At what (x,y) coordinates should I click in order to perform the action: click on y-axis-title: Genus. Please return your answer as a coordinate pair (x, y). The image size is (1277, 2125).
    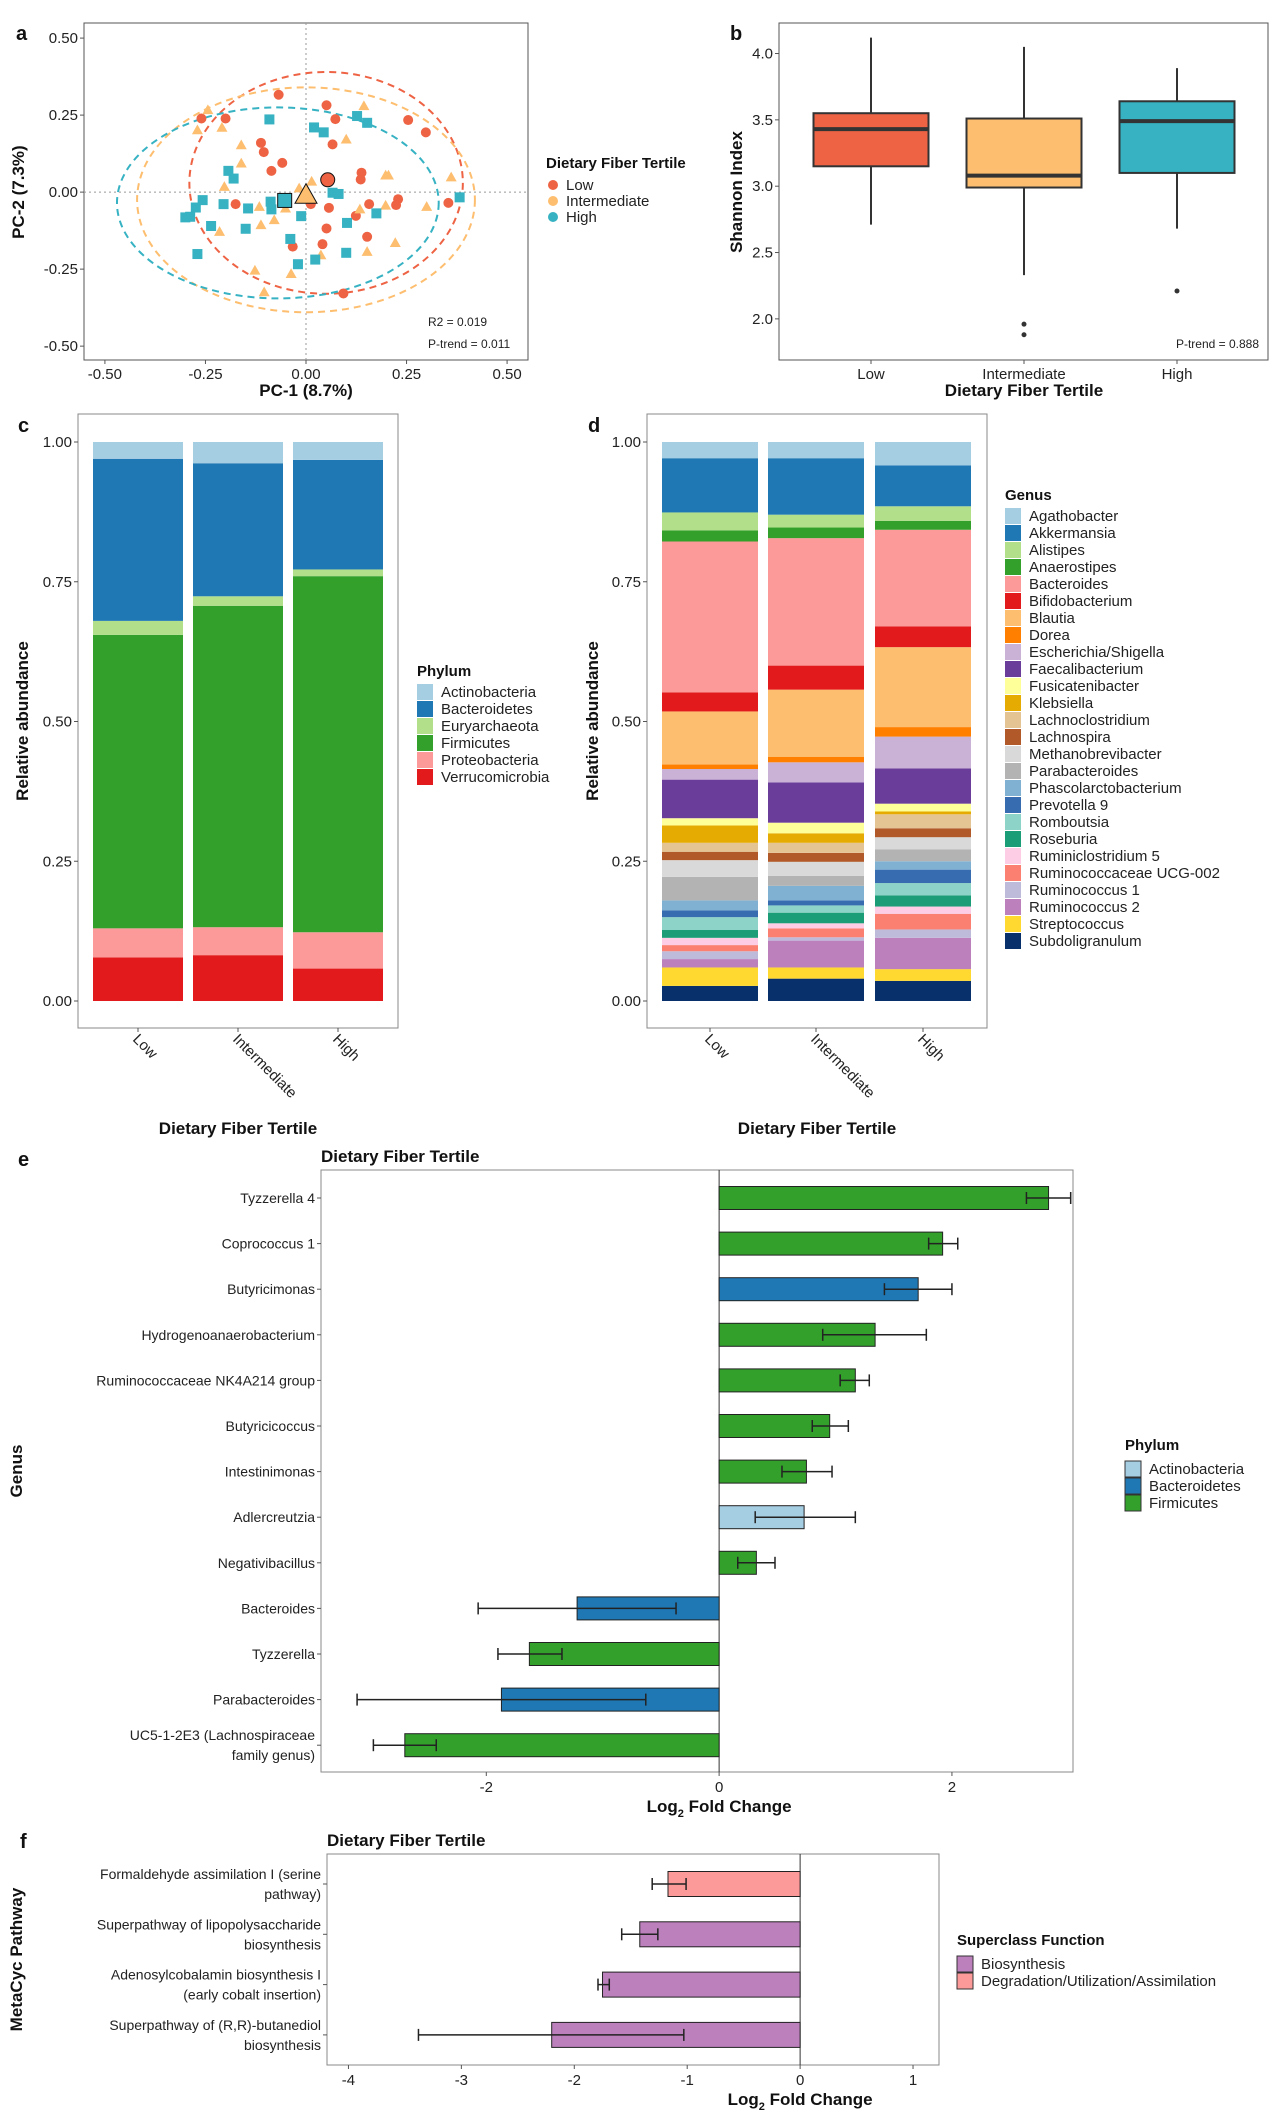
    Looking at the image, I should click on (16, 1471).